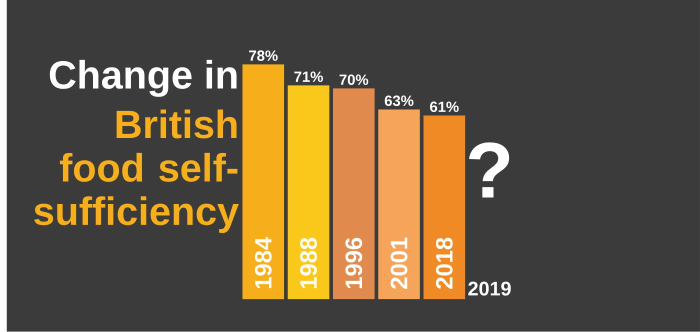 The width and height of the screenshot is (700, 332). Describe the element at coordinates (136, 172) in the screenshot. I see `text: British food self-sufficiency` at that location.